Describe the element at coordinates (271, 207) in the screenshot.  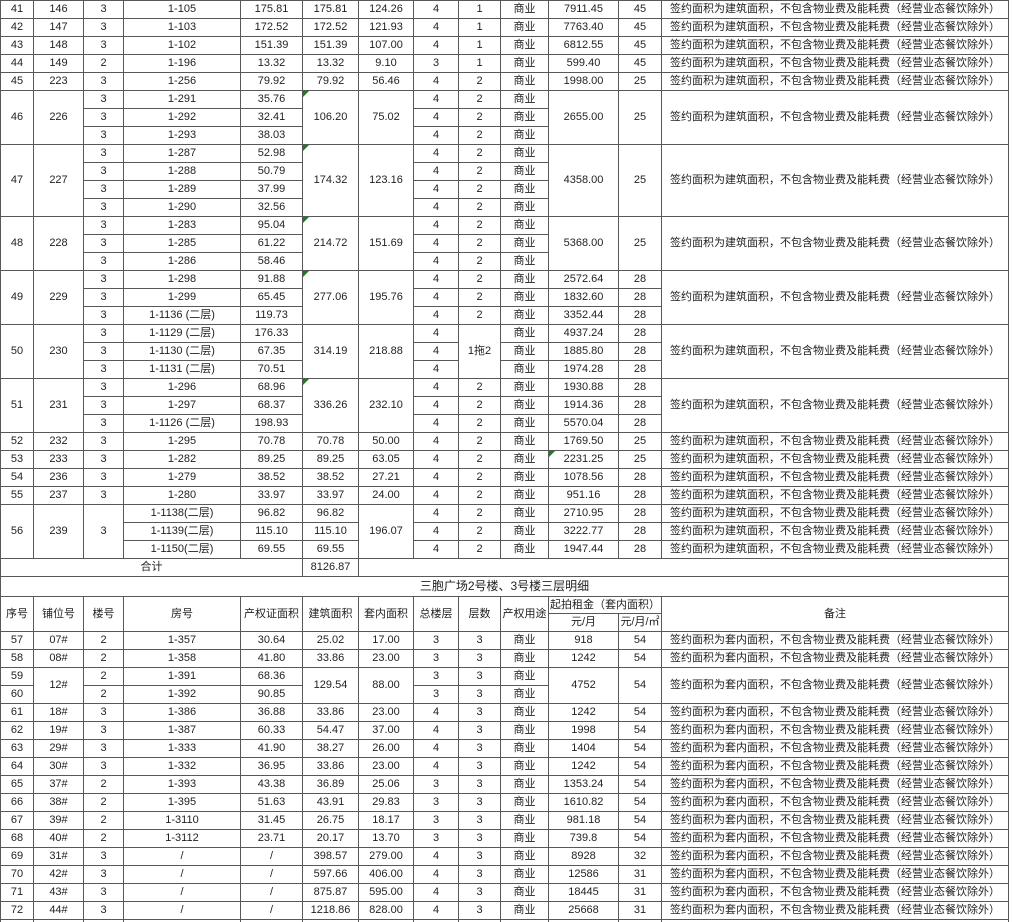
I see `table-cell: 32.56` at that location.